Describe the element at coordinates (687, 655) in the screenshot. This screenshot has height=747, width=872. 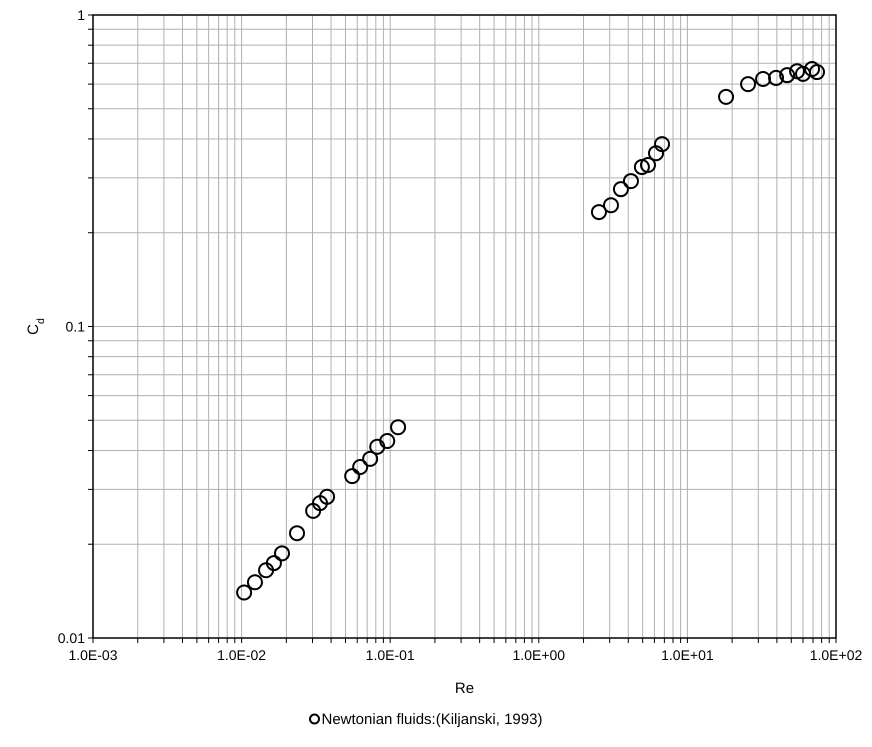
I see `x-tick-label: 1.0E+01` at that location.